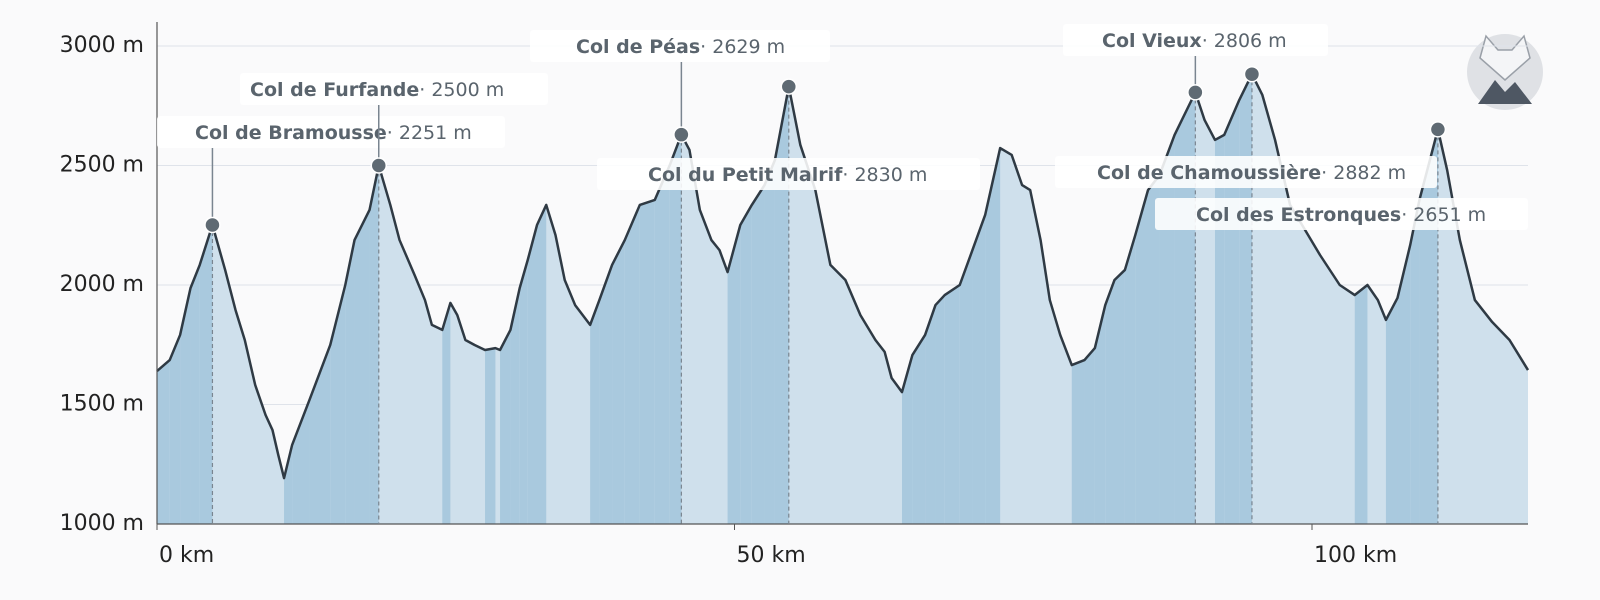 The width and height of the screenshot is (1600, 600). What do you see at coordinates (334, 90) in the screenshot?
I see `pass-name: Col de Furfande` at bounding box center [334, 90].